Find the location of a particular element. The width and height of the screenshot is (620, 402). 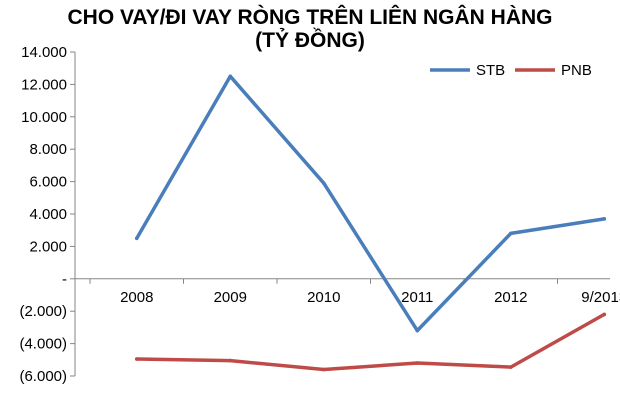

y-tick-label: 8.000 is located at coordinates (48, 149).